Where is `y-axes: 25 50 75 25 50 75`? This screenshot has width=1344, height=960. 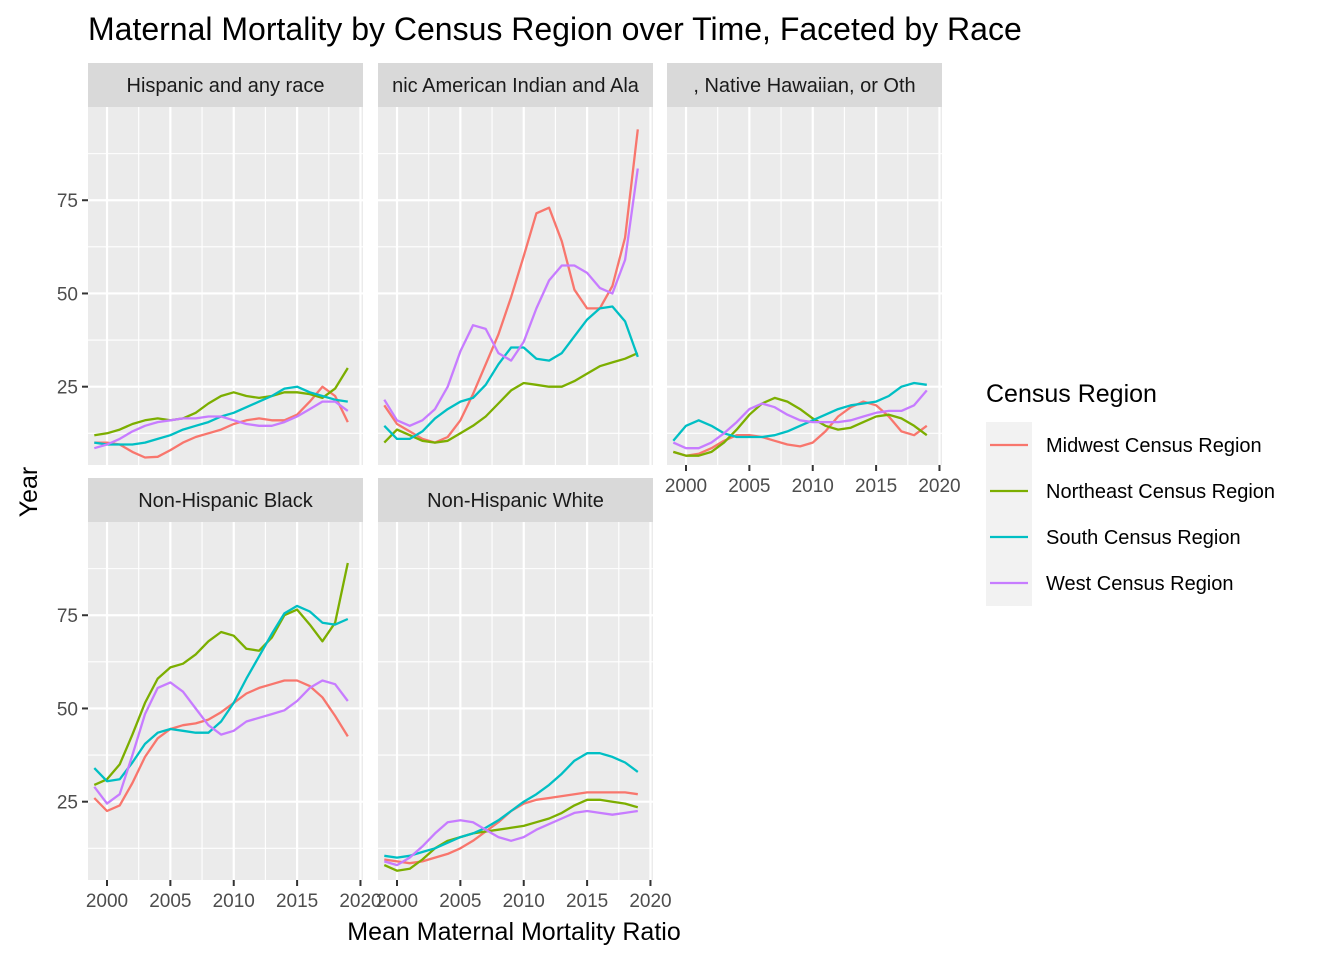
y-axes: 25 50 75 25 50 75 is located at coordinates (72, 502).